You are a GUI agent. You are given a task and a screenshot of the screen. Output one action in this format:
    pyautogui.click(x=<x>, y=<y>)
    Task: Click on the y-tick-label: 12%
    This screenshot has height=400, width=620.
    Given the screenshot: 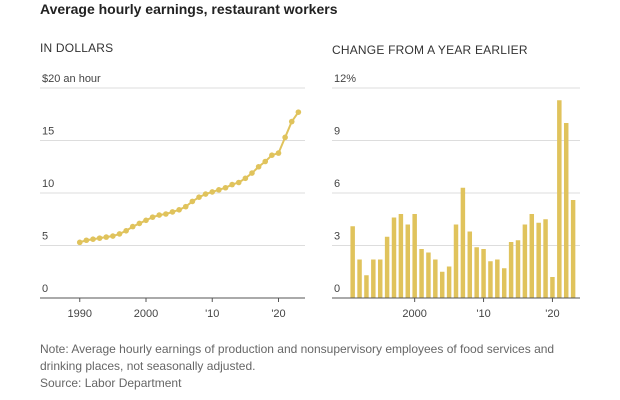 What is the action you would take?
    pyautogui.click(x=345, y=79)
    